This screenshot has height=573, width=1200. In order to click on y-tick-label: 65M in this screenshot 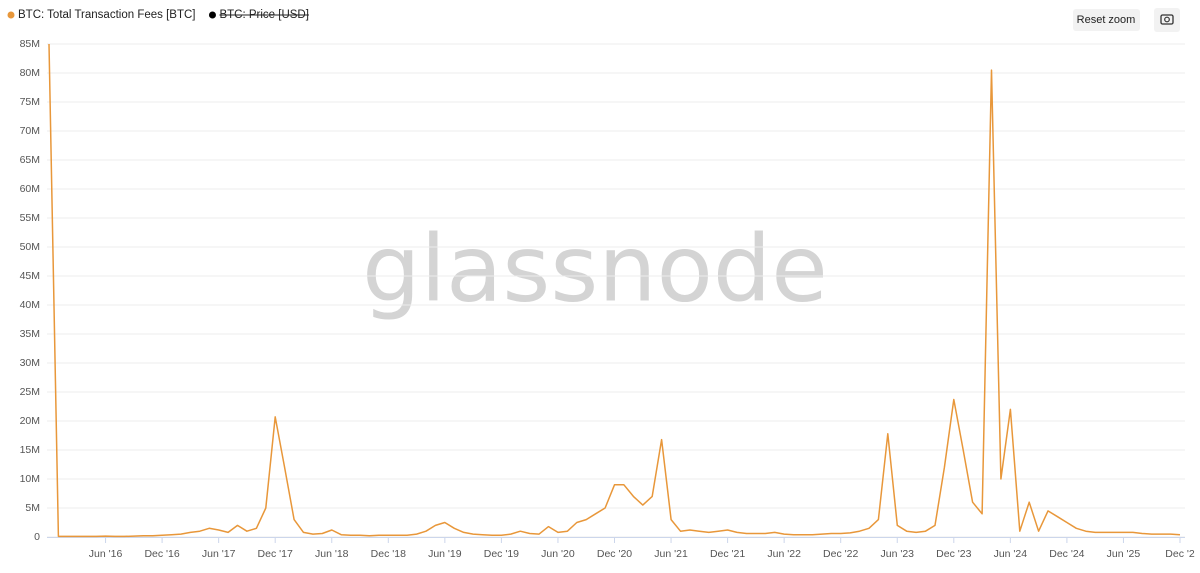, I will do `click(30, 160)`.